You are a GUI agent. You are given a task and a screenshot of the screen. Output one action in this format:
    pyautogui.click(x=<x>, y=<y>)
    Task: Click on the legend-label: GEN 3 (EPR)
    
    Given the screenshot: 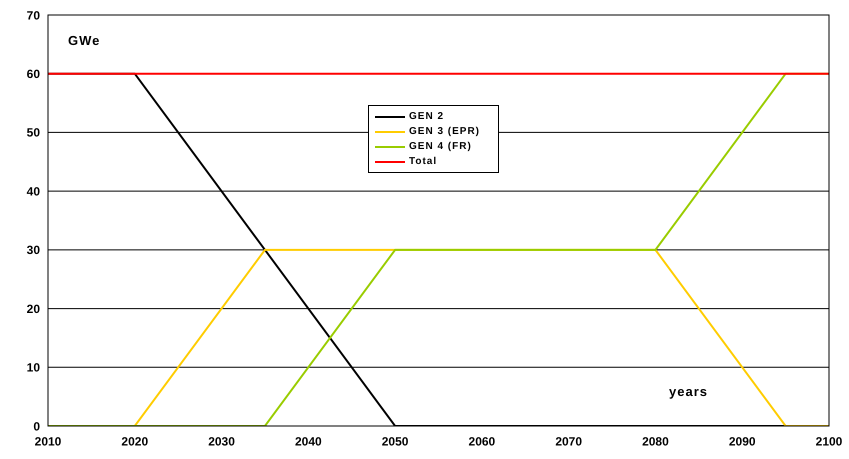 What is the action you would take?
    pyautogui.click(x=444, y=131)
    